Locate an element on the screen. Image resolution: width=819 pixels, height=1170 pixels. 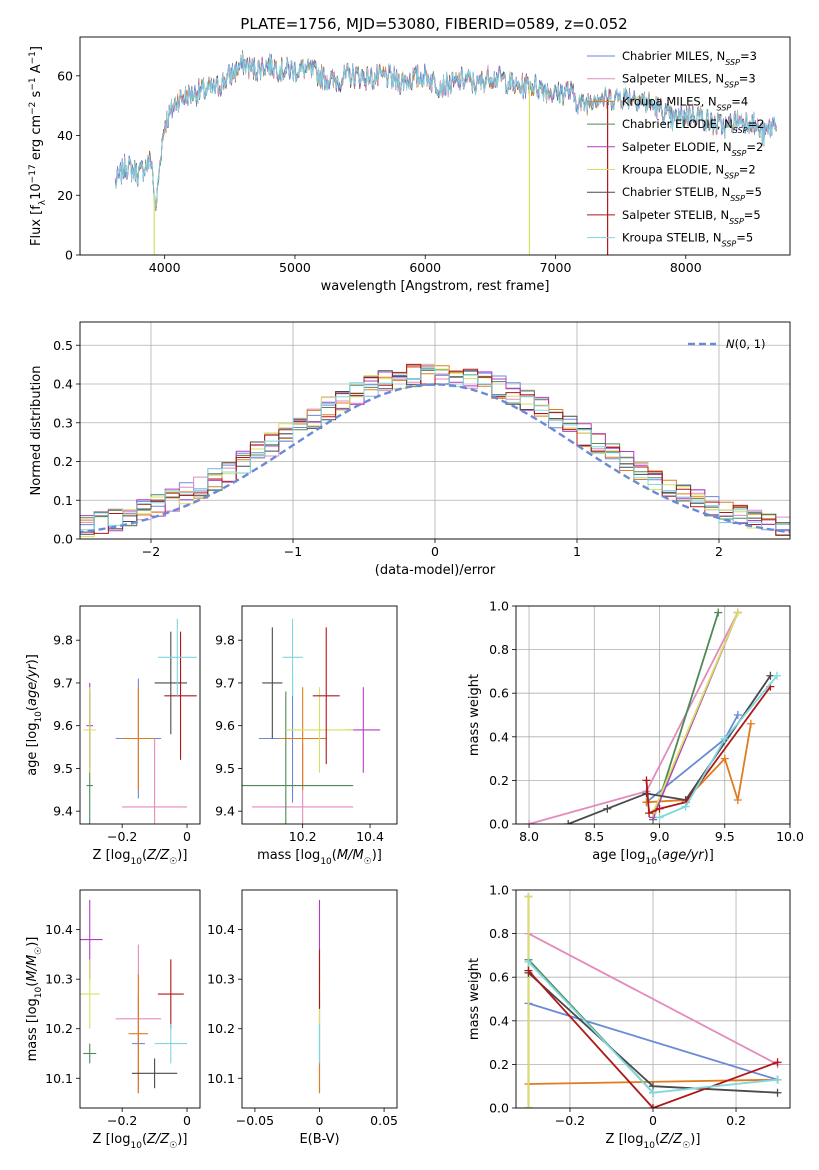
y-tick-label: 9.4 is located at coordinates (63, 811).